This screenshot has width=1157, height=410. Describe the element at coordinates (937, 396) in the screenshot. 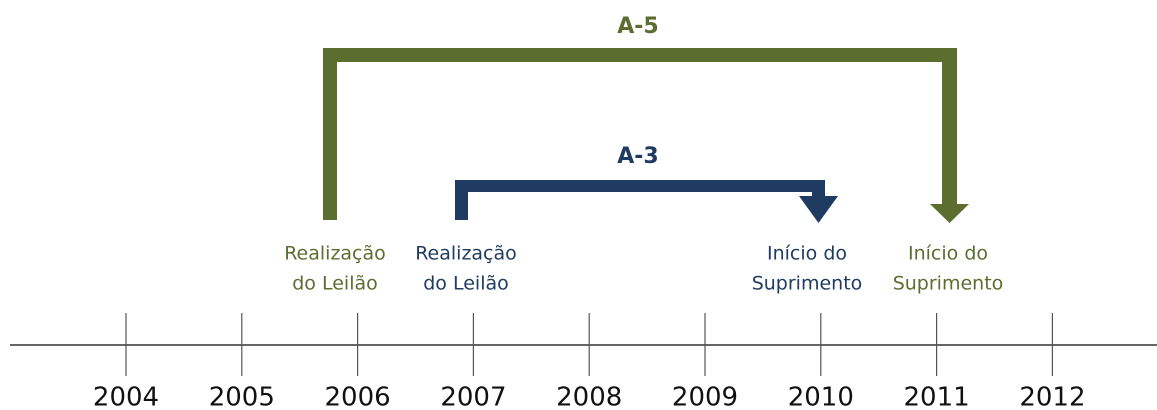

I see `year-label: 2011` at that location.